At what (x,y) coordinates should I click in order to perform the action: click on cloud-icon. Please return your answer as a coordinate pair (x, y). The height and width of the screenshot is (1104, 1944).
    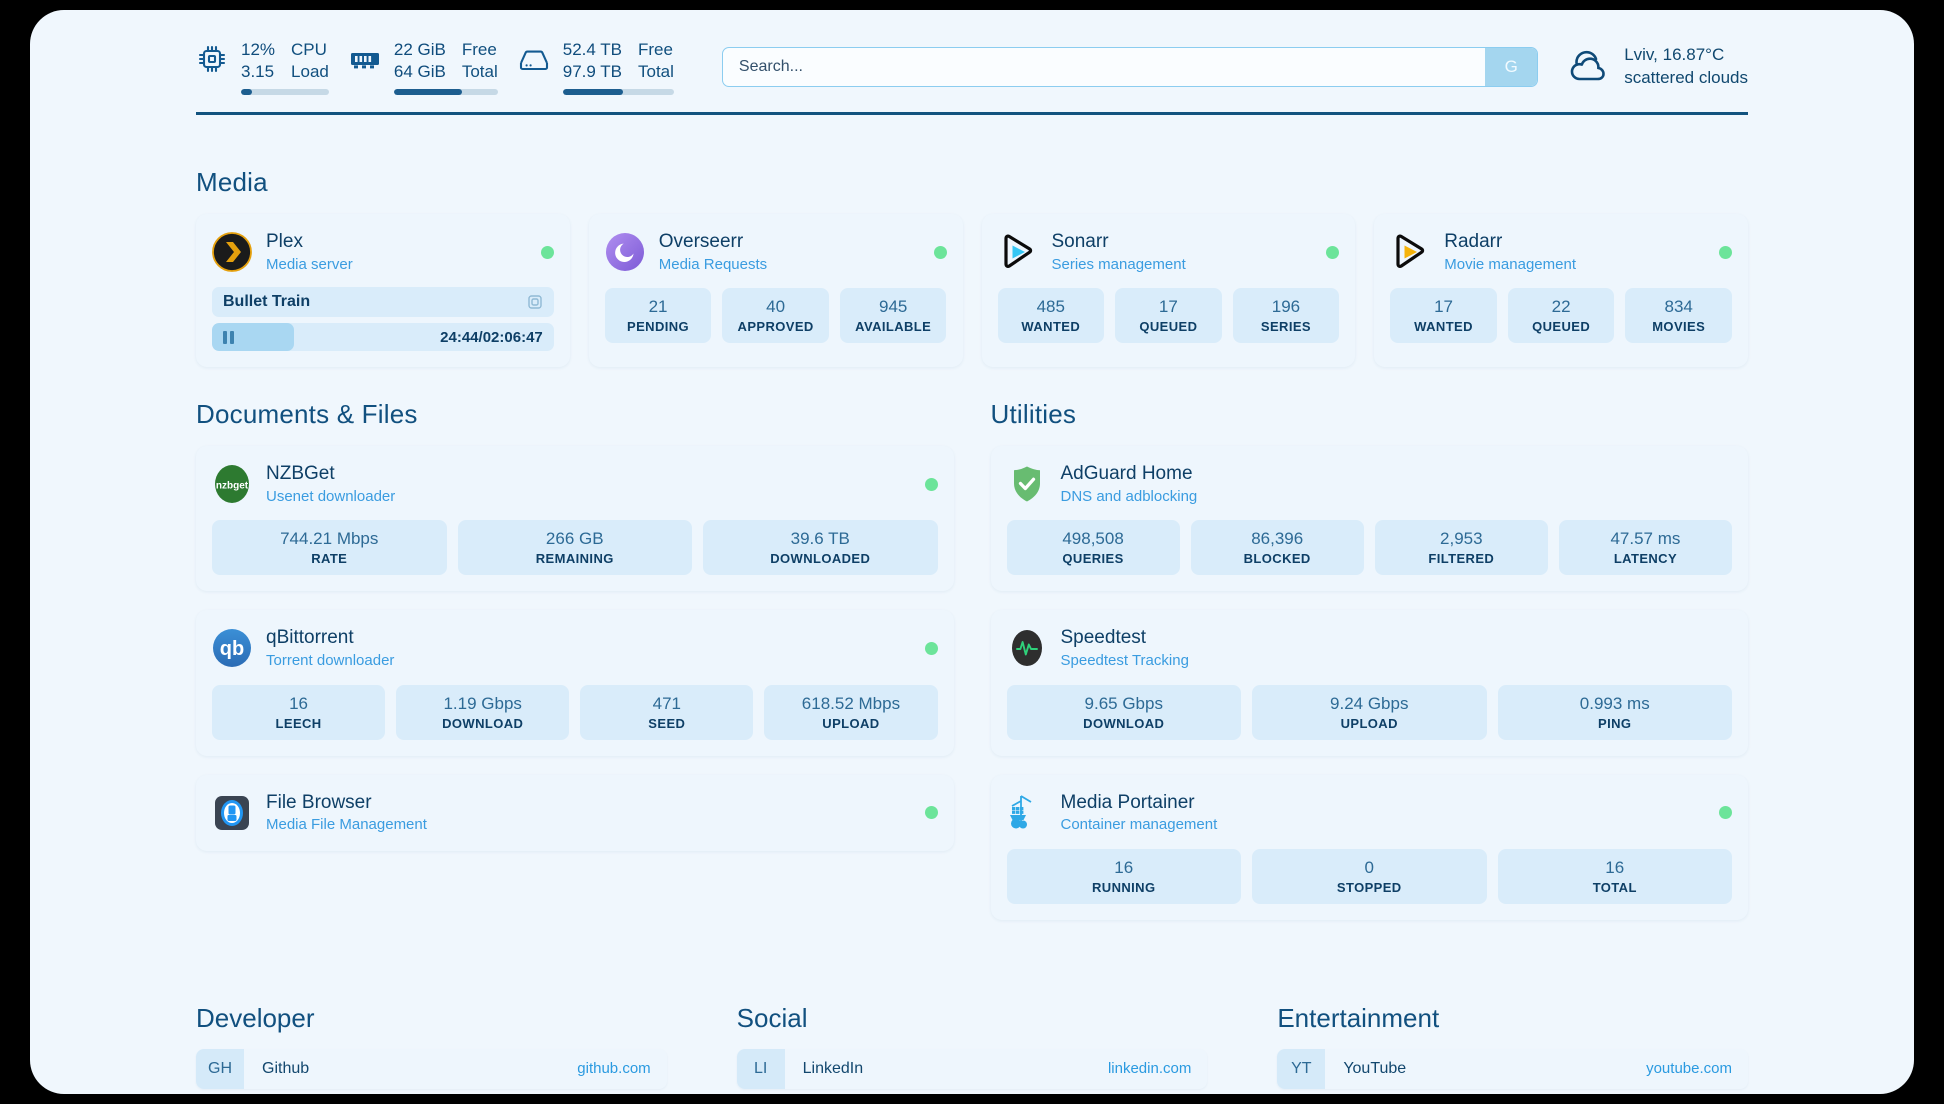
    Looking at the image, I should click on (1588, 67).